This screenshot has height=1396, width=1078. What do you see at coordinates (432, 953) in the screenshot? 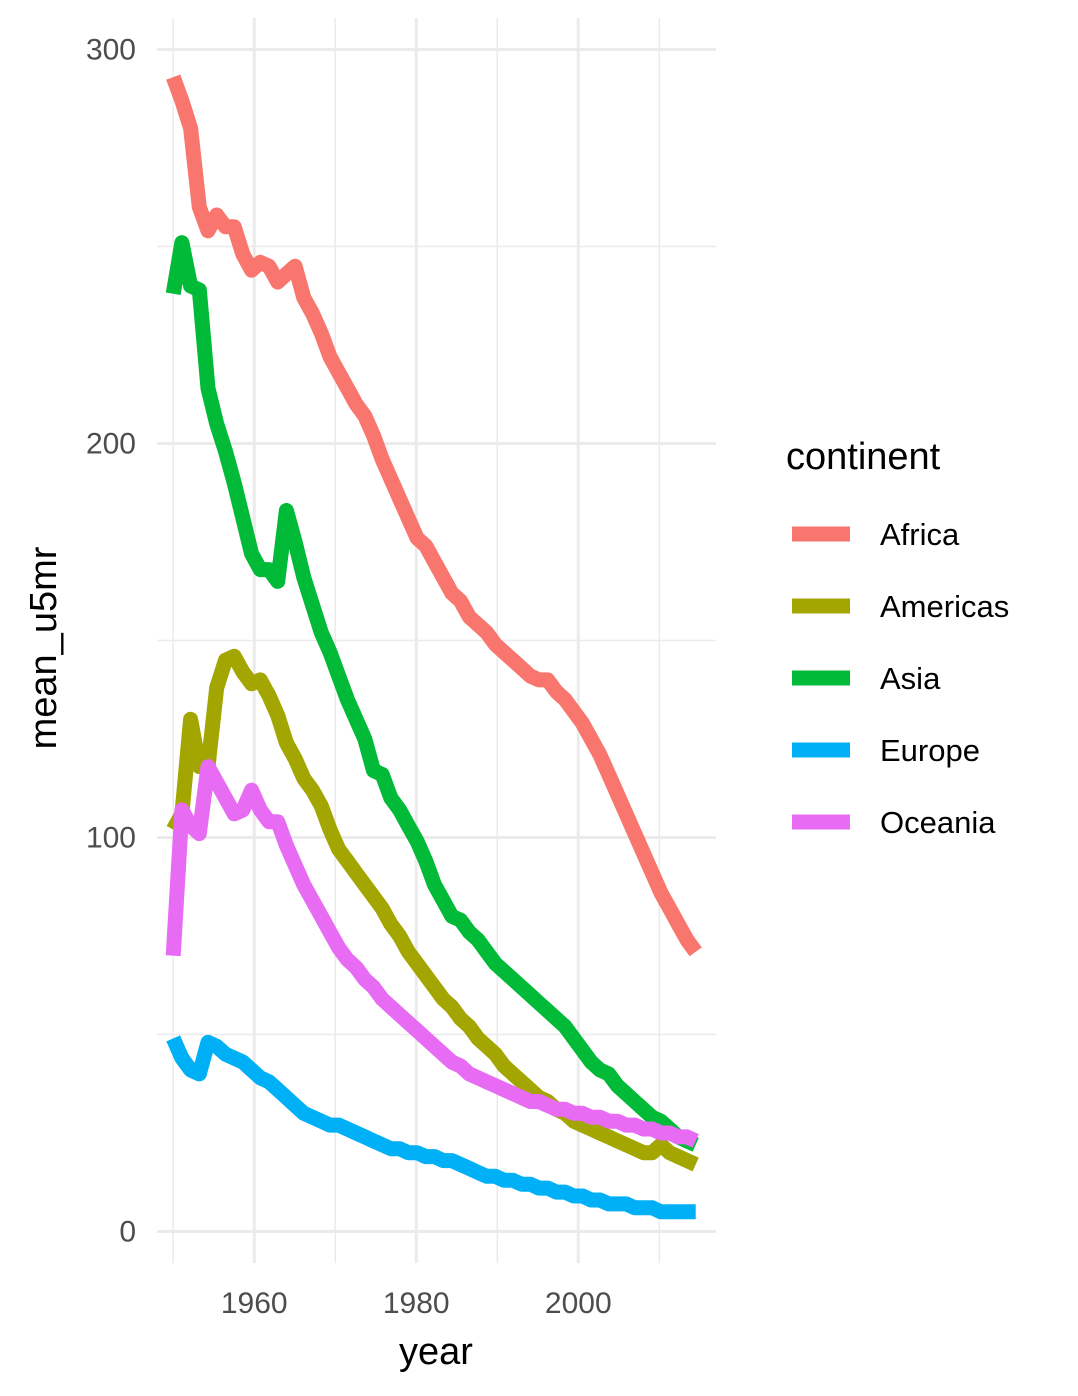
I see `series-line-oceania` at bounding box center [432, 953].